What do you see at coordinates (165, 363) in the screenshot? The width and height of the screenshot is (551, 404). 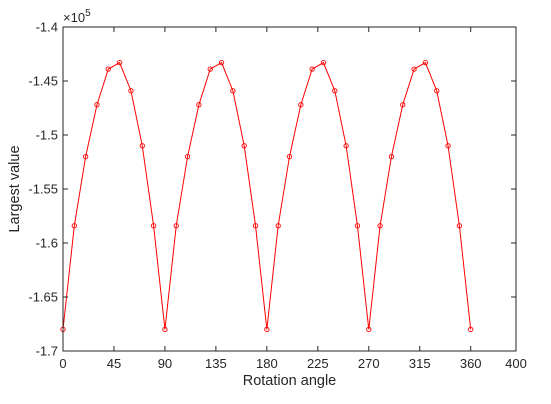 I see `x-tick-label: 90` at bounding box center [165, 363].